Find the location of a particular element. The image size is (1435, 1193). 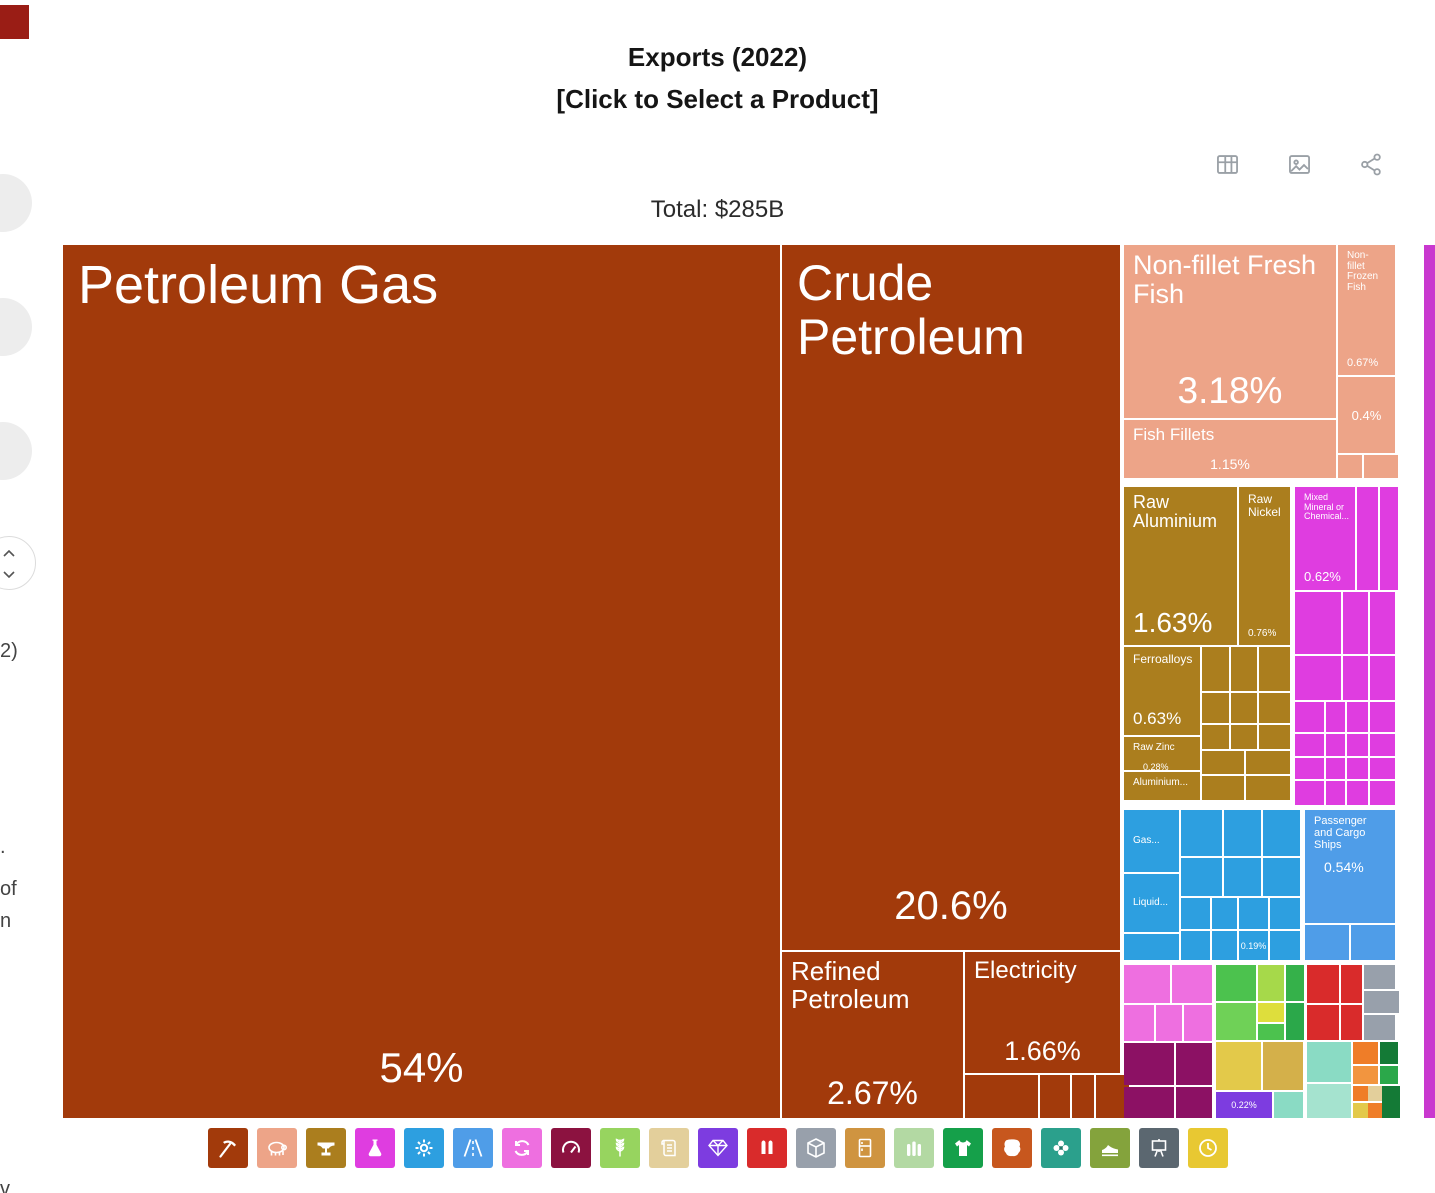

cabinet-icon is located at coordinates (864, 1148).